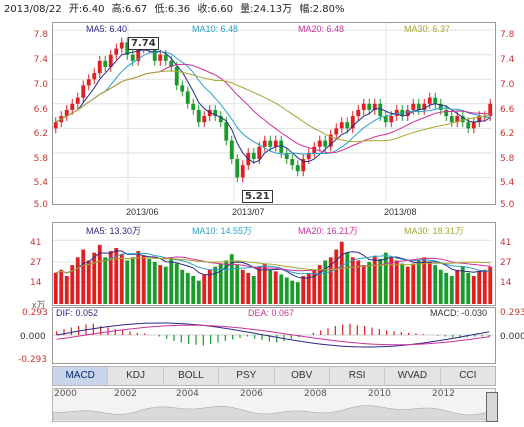  Describe the element at coordinates (136, 376) in the screenshot. I see `tab-kdj: KDJ` at that location.